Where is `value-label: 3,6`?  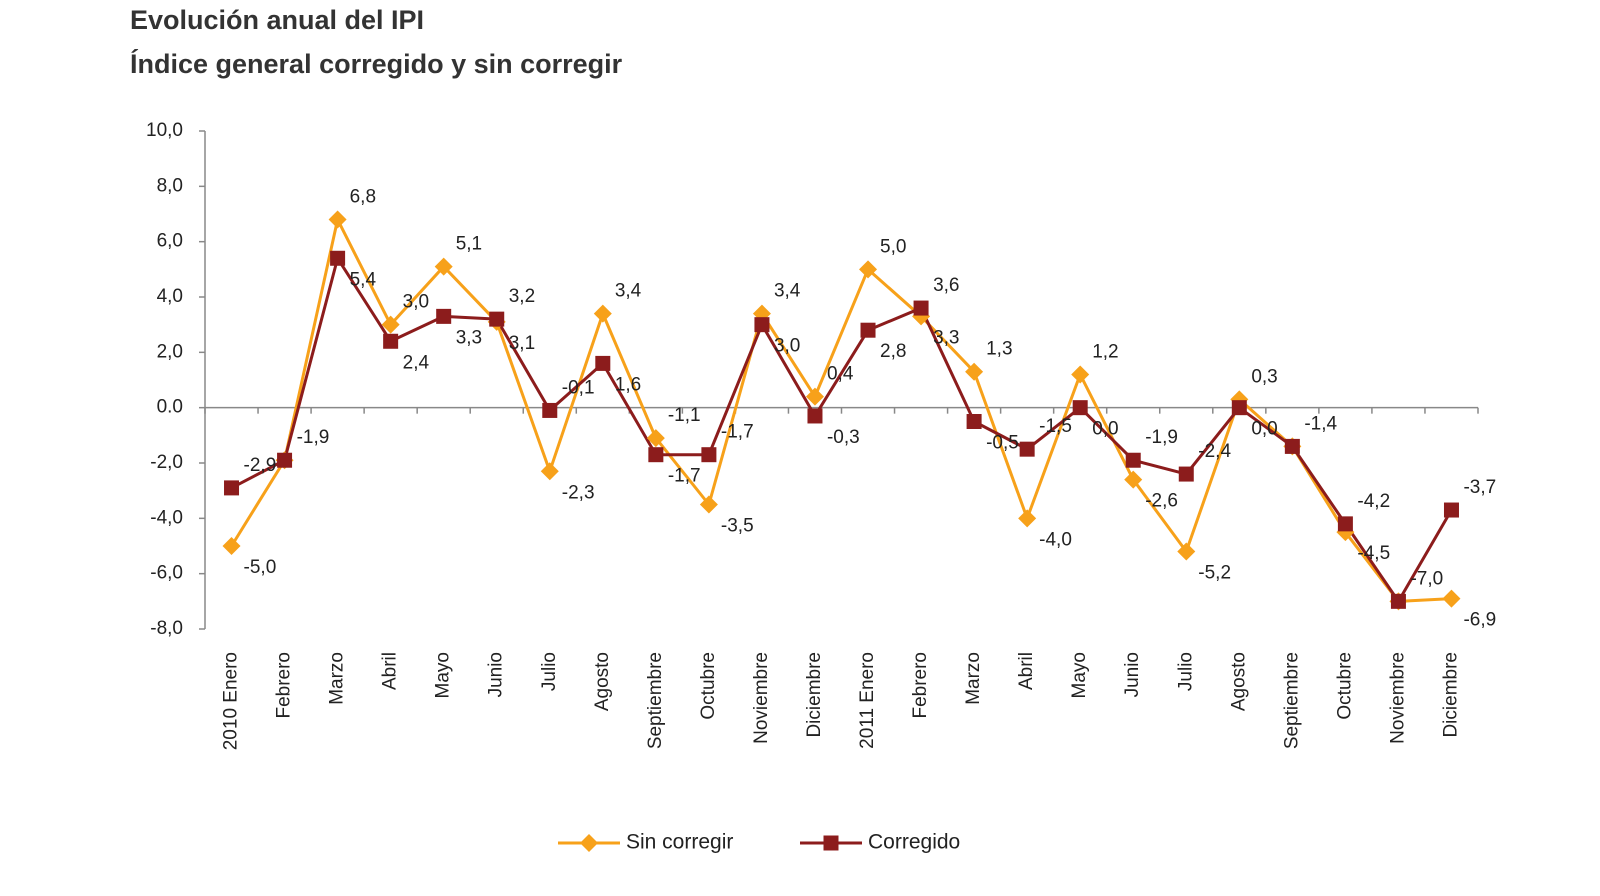
value-label: 3,6 is located at coordinates (946, 285).